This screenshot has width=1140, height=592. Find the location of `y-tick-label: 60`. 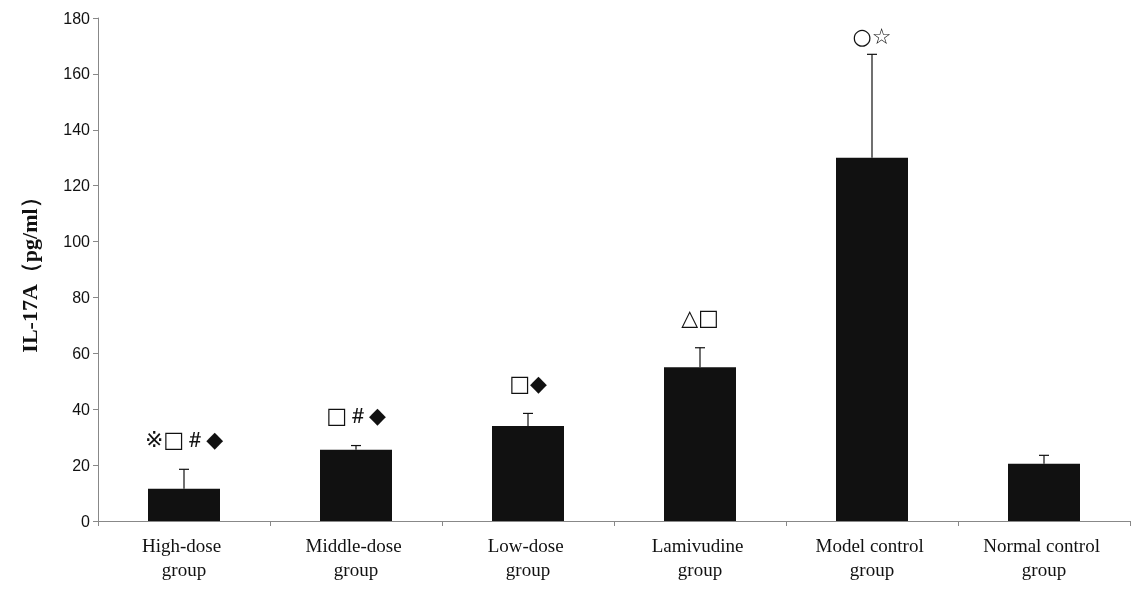

y-tick-label: 60 is located at coordinates (81, 353).